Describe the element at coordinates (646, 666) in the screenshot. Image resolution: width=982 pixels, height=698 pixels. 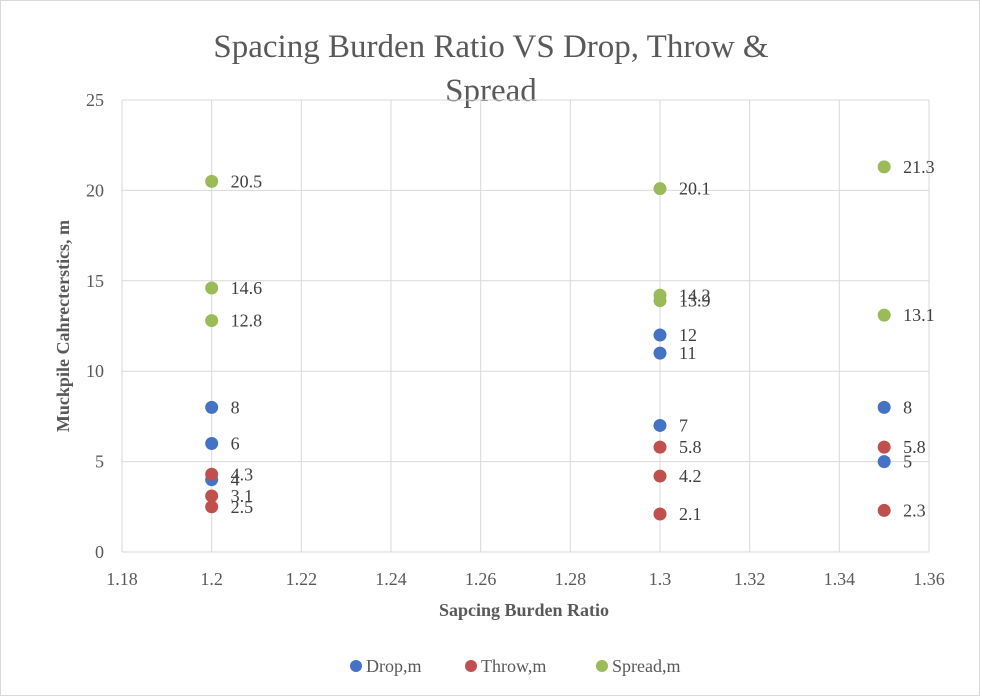
I see `legend-label-spread-m: Spread,m` at that location.